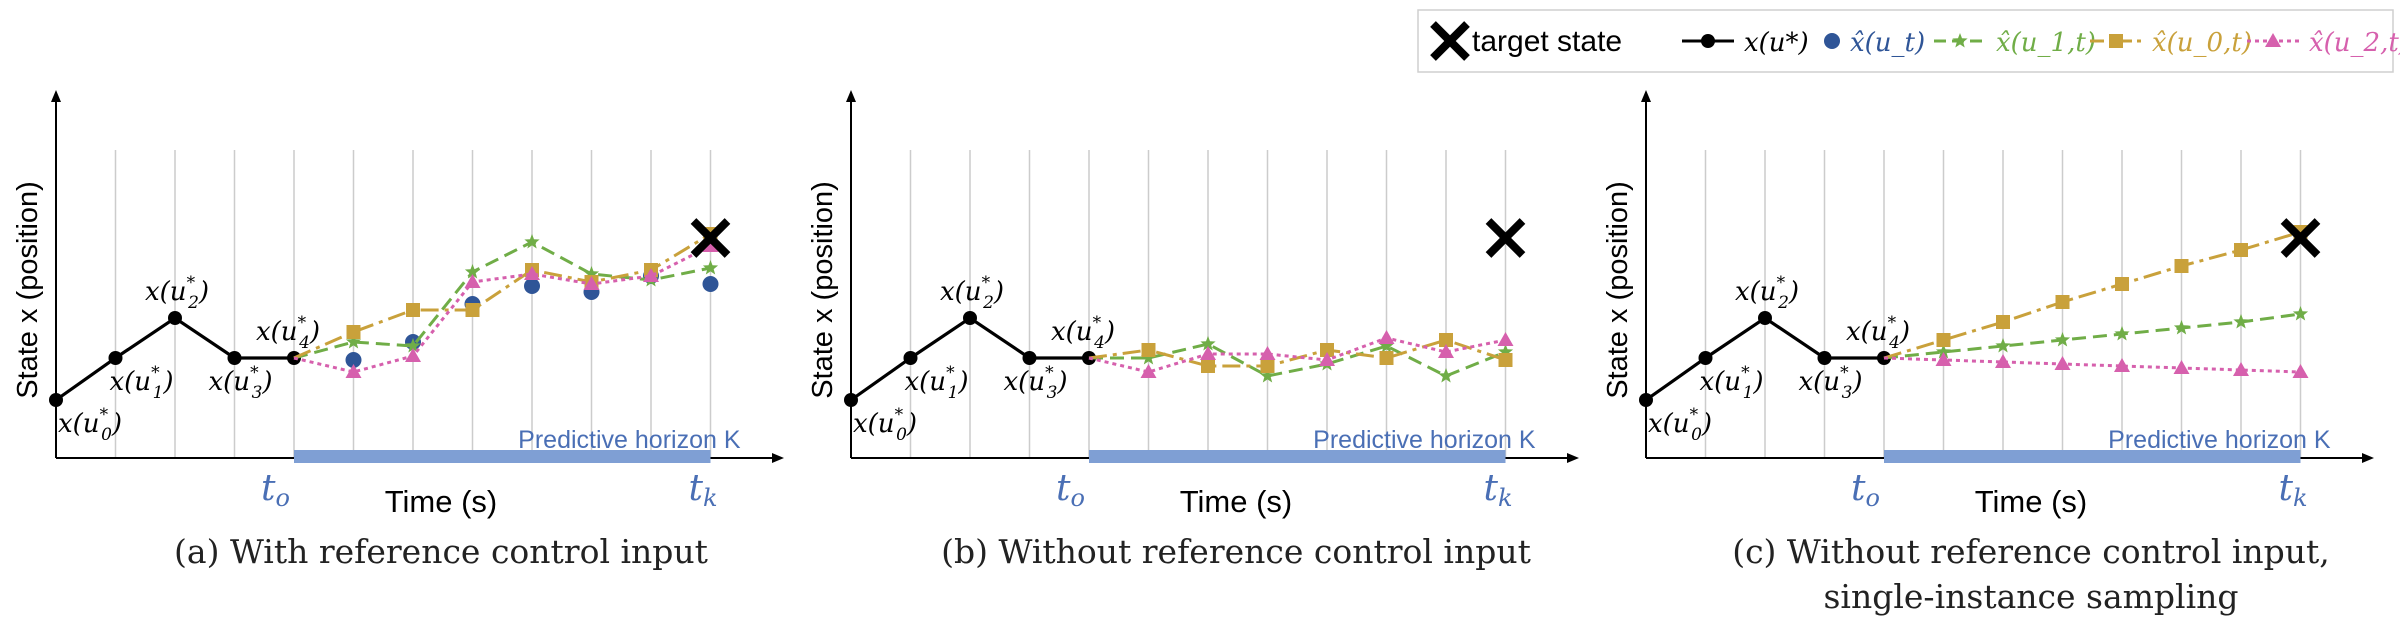 The image size is (2400, 643). I want to click on caption: (a) With reference control input, so click(441, 551).